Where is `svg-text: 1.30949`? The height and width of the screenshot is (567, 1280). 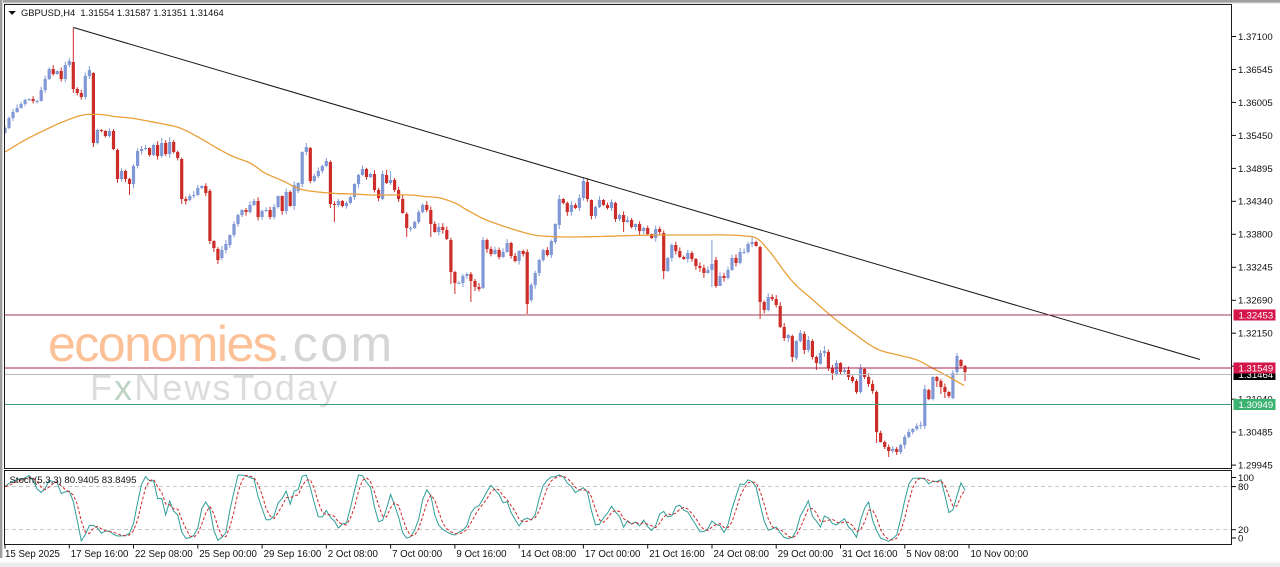 svg-text: 1.30949 is located at coordinates (1256, 405).